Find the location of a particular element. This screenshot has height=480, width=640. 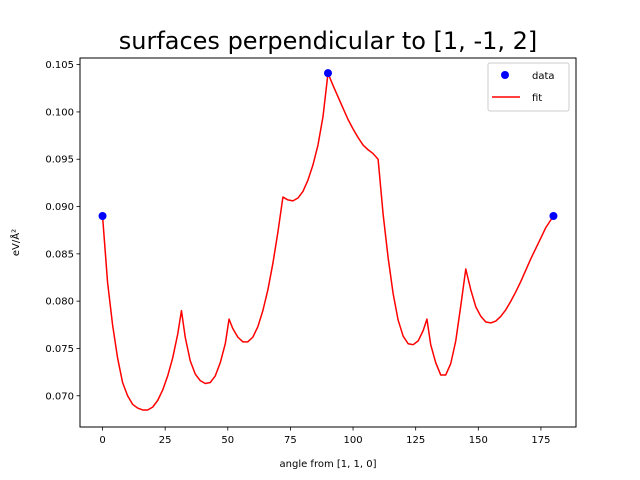

y-tick-label: 0.095 is located at coordinates (59, 160).